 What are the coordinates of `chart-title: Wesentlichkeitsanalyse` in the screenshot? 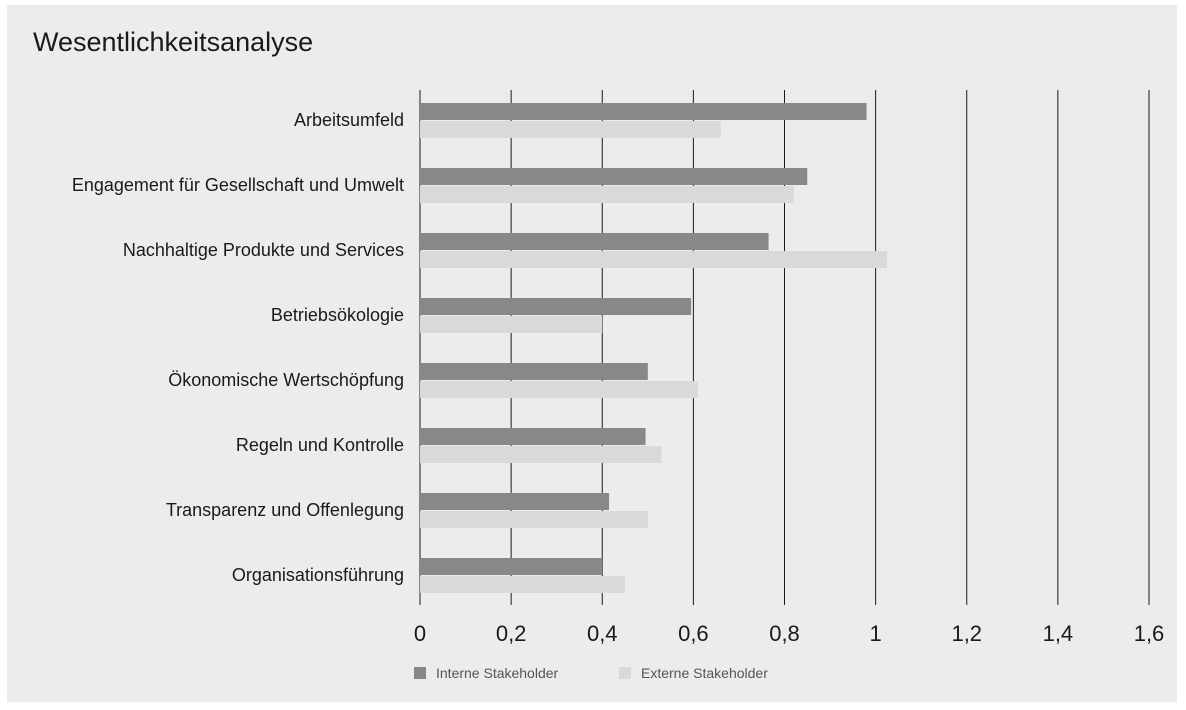 It's located at (173, 42).